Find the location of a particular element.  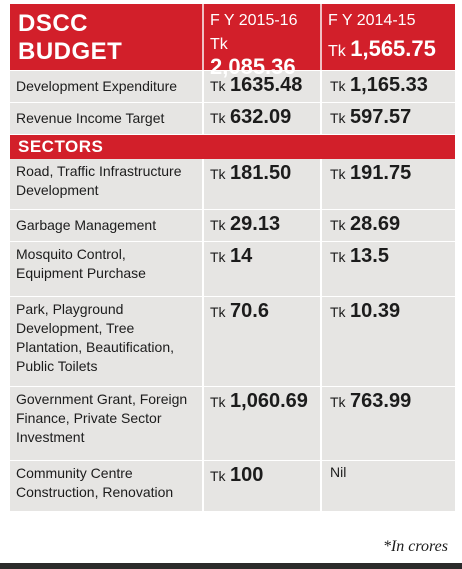

amount: 632.09 is located at coordinates (261, 117).